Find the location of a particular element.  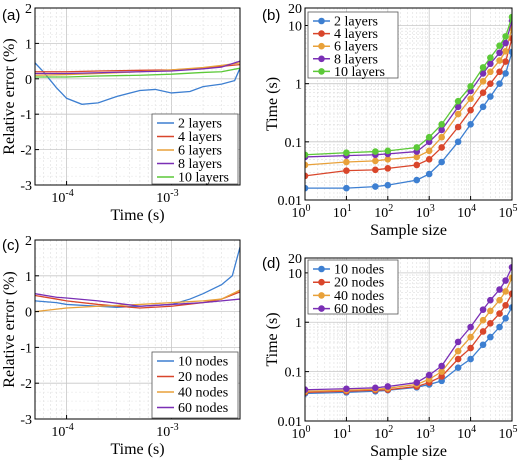

x-tick-label: 10⁻⁴ is located at coordinates (62, 431).